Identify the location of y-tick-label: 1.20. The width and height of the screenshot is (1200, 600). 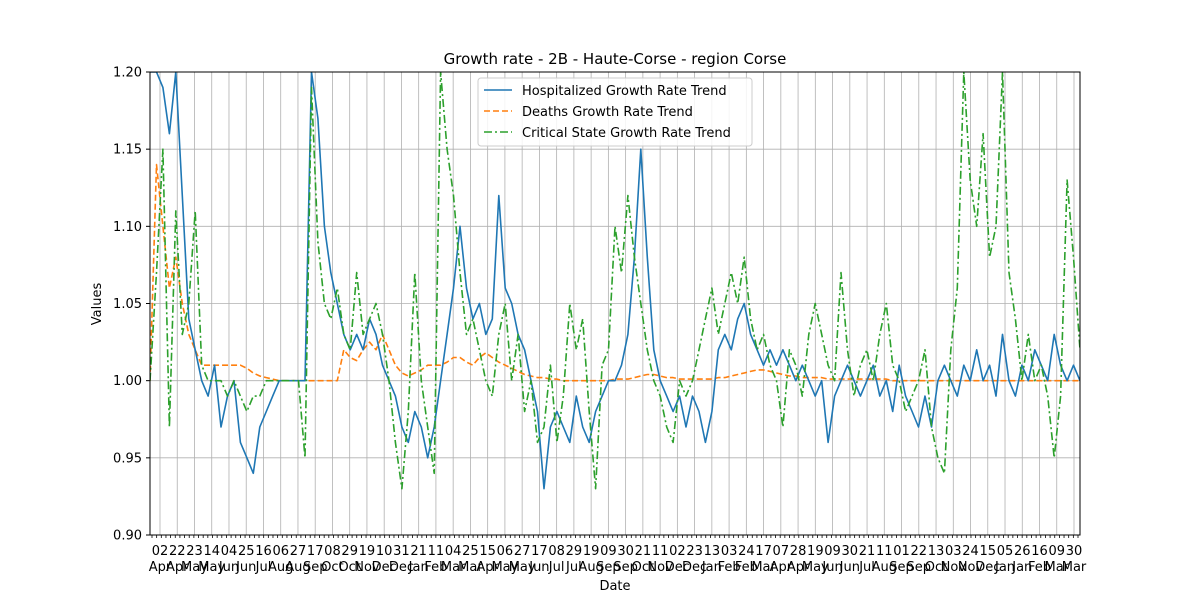
(127, 73).